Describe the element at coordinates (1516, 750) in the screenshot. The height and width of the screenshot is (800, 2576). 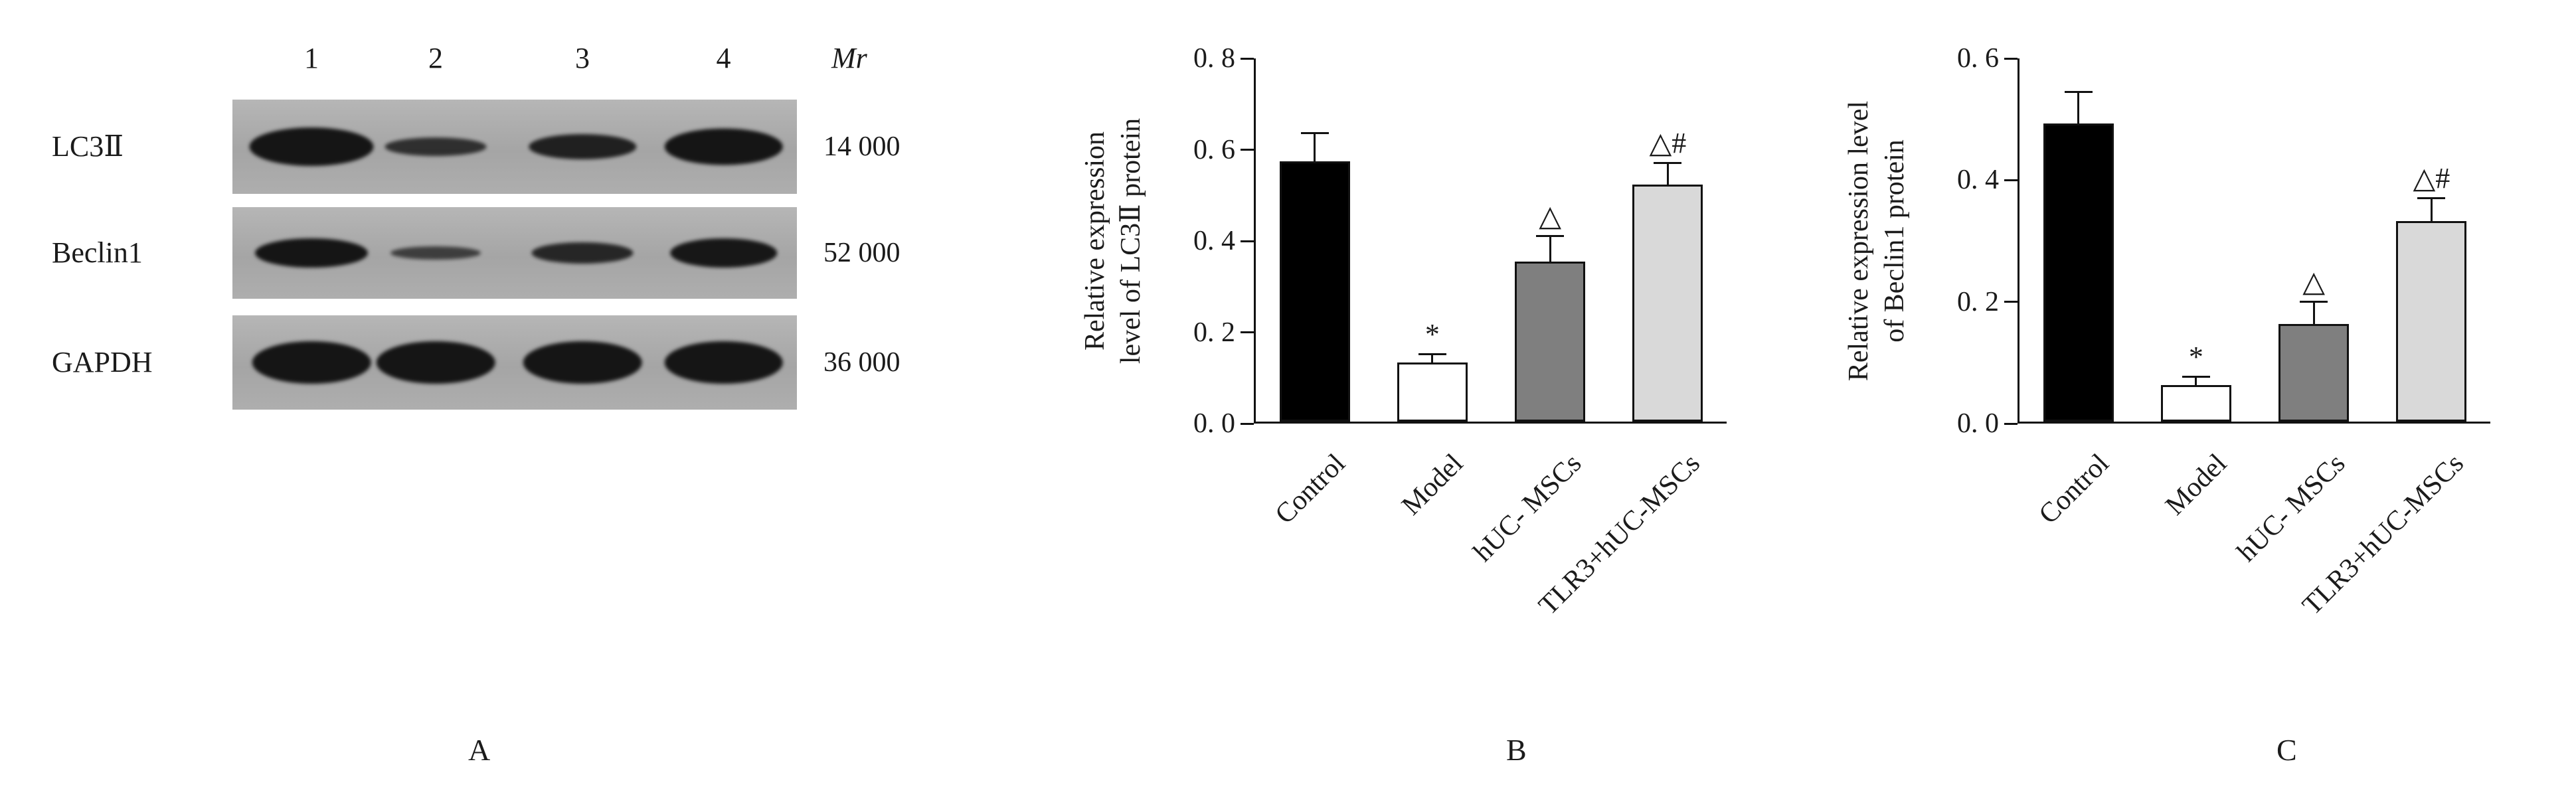
I see `panel-label-b: B` at that location.